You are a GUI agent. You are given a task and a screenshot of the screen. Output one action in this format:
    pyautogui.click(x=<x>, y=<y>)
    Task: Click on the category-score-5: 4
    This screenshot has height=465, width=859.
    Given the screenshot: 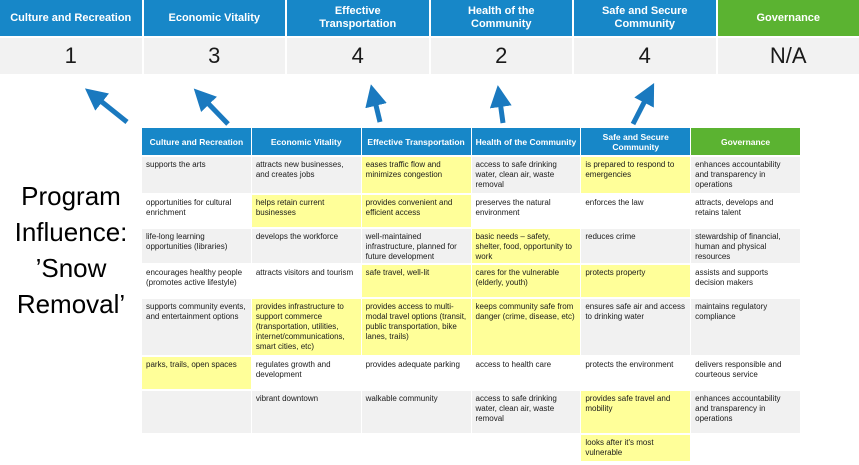 What is the action you would take?
    pyautogui.click(x=645, y=56)
    